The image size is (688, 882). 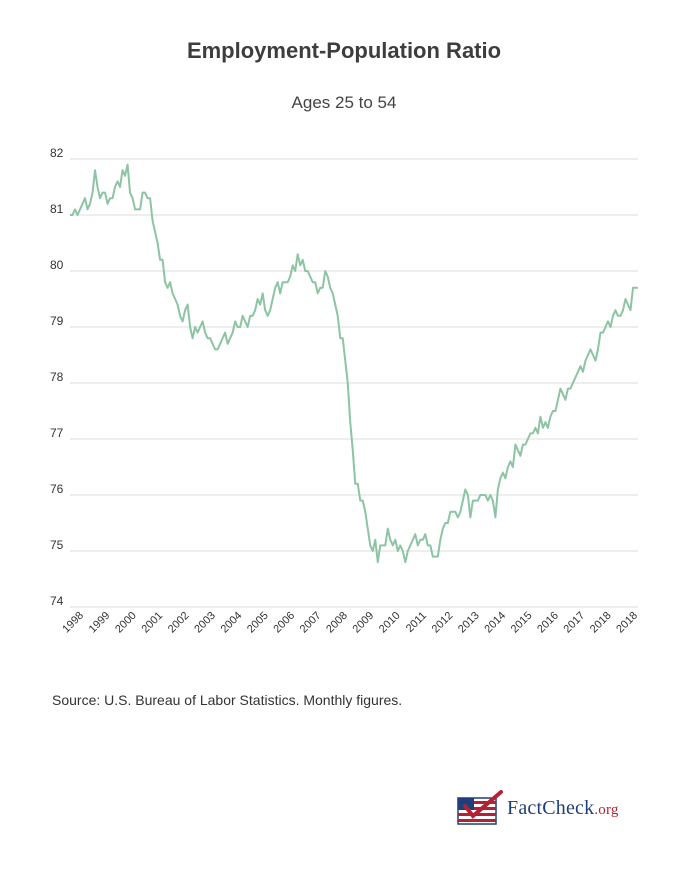 I want to click on x-tick-label: 2004, so click(x=232, y=623).